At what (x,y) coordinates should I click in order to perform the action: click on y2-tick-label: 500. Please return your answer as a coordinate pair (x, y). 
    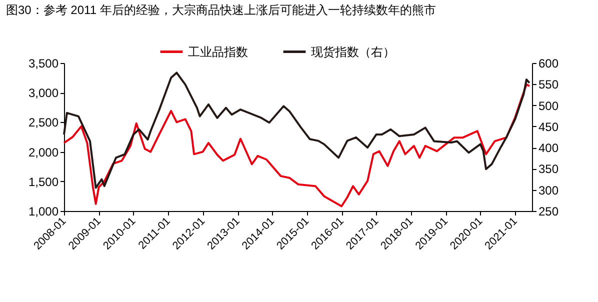
    Looking at the image, I should click on (548, 105).